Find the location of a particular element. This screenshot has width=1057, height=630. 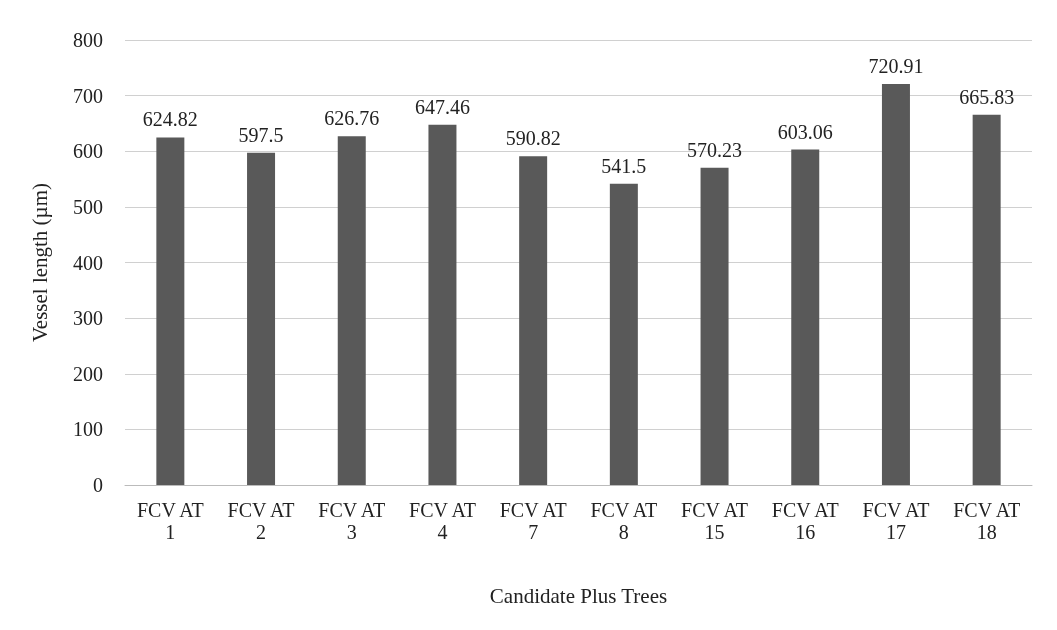

x-tick-label: FCV AT 17 is located at coordinates (896, 521).